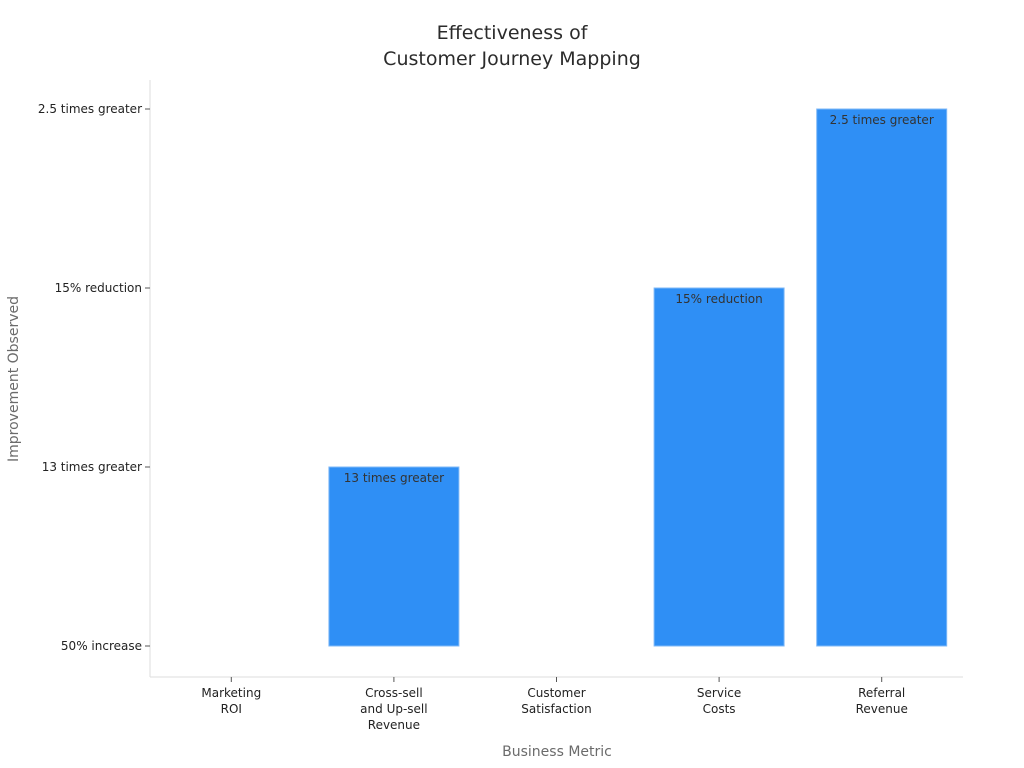 The width and height of the screenshot is (1024, 768). Describe the element at coordinates (557, 752) in the screenshot. I see `x-axis-title: Business Metric` at that location.